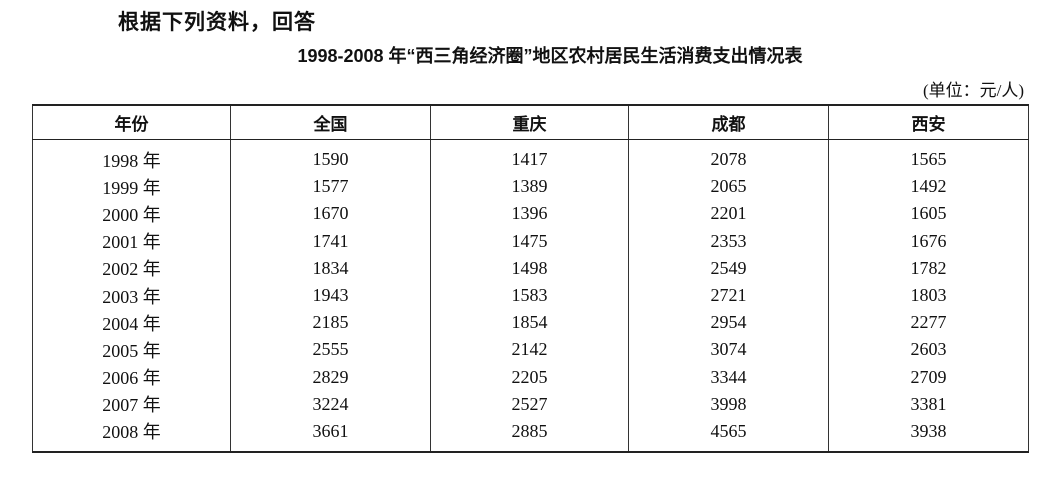 The height and width of the screenshot is (494, 1040). What do you see at coordinates (330, 404) in the screenshot?
I see `value-cell: 3224` at bounding box center [330, 404].